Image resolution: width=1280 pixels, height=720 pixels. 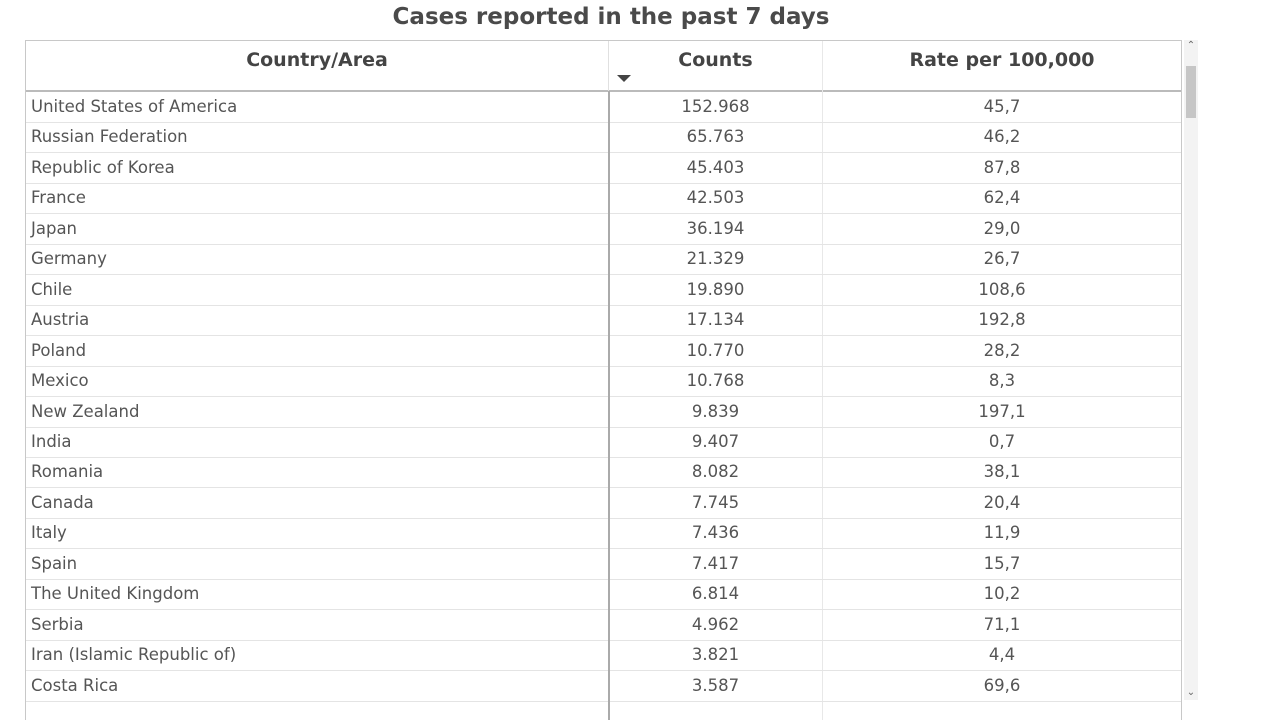 I want to click on table-cell: 26,7, so click(x=1002, y=259).